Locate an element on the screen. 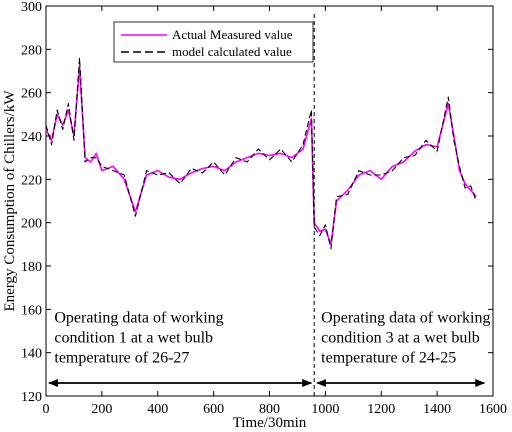  y-tick-label: 220 is located at coordinates (31, 180).